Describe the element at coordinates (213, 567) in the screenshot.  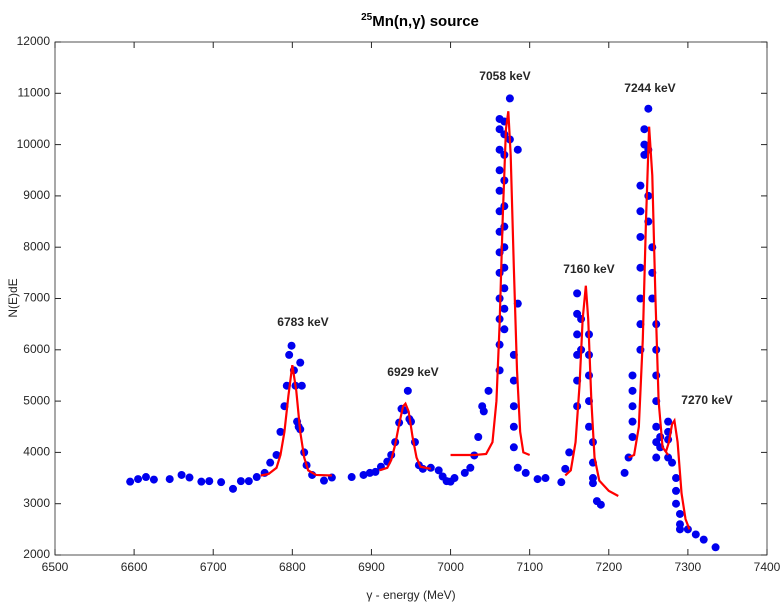
I see `x-tick-label: 6700` at that location.